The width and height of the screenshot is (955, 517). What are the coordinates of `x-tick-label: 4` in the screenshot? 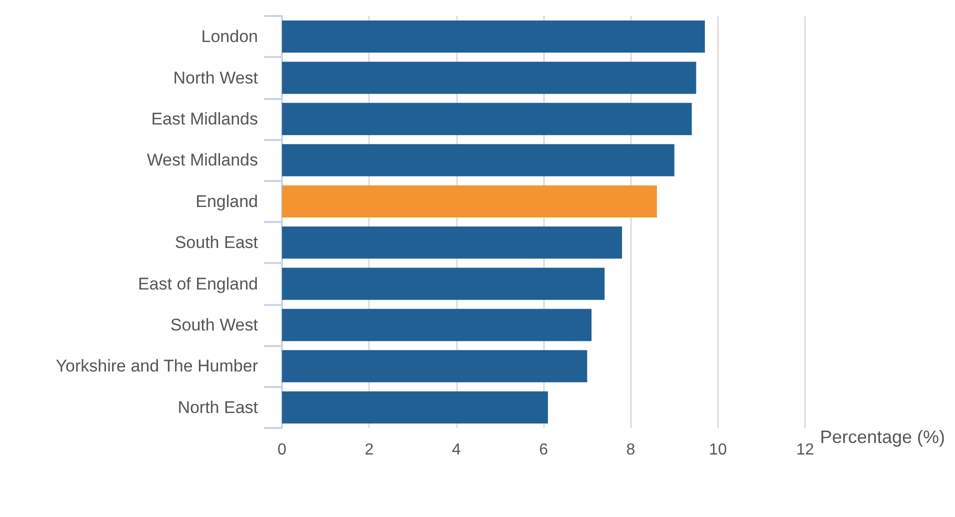 It's located at (456, 450).